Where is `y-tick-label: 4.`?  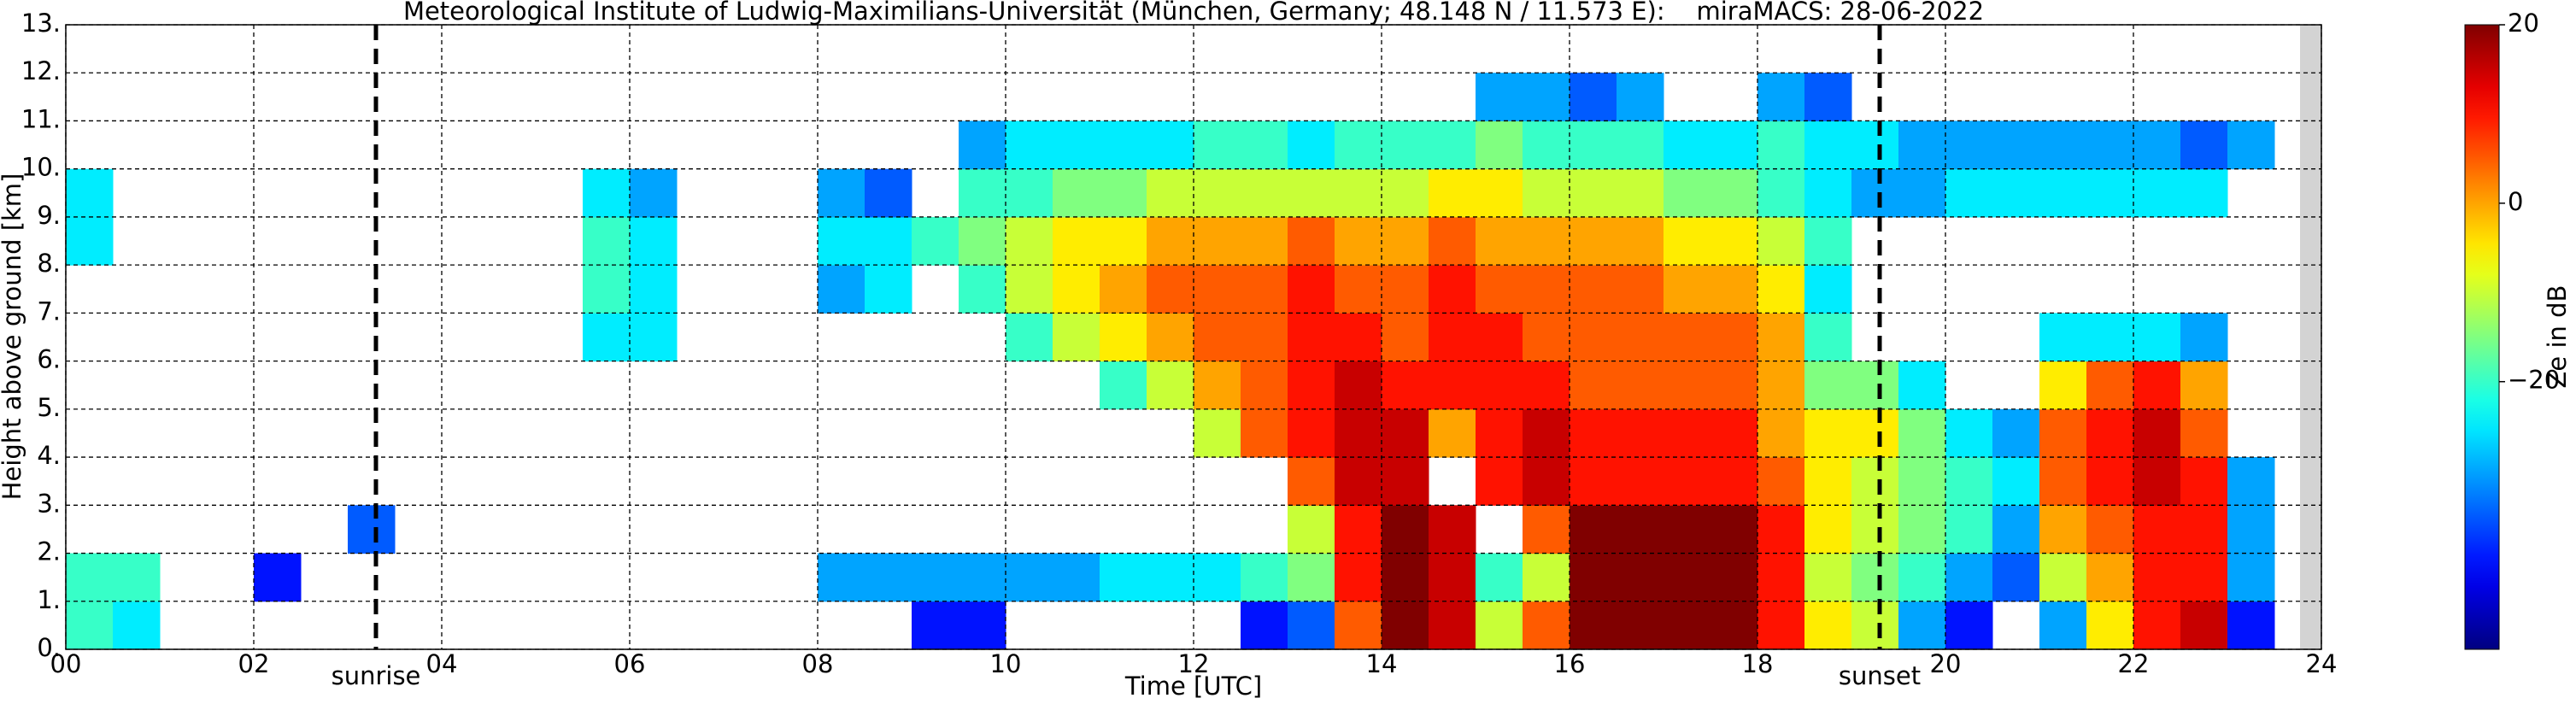 y-tick-label: 4. is located at coordinates (49, 455).